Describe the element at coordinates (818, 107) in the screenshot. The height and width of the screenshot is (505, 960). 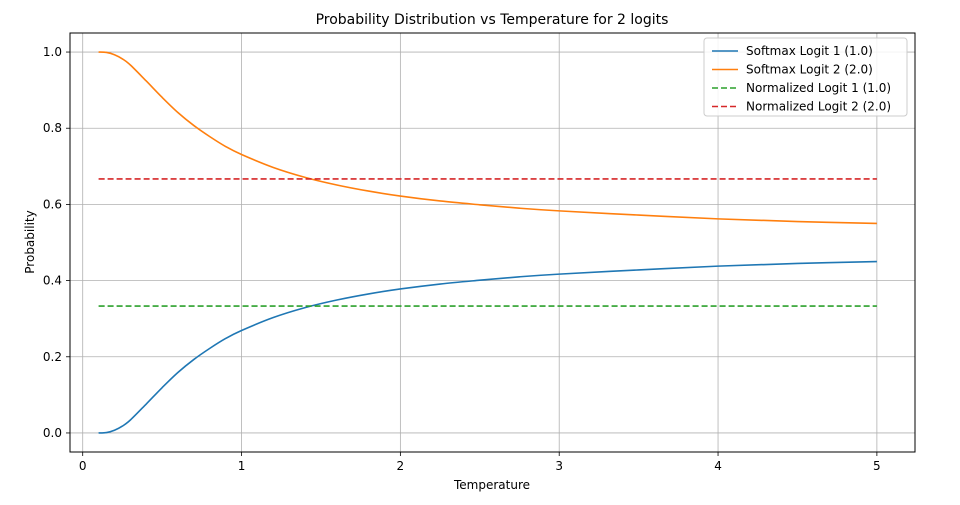
I see `legend-label: Normalized Logit 2 (2.0)` at that location.